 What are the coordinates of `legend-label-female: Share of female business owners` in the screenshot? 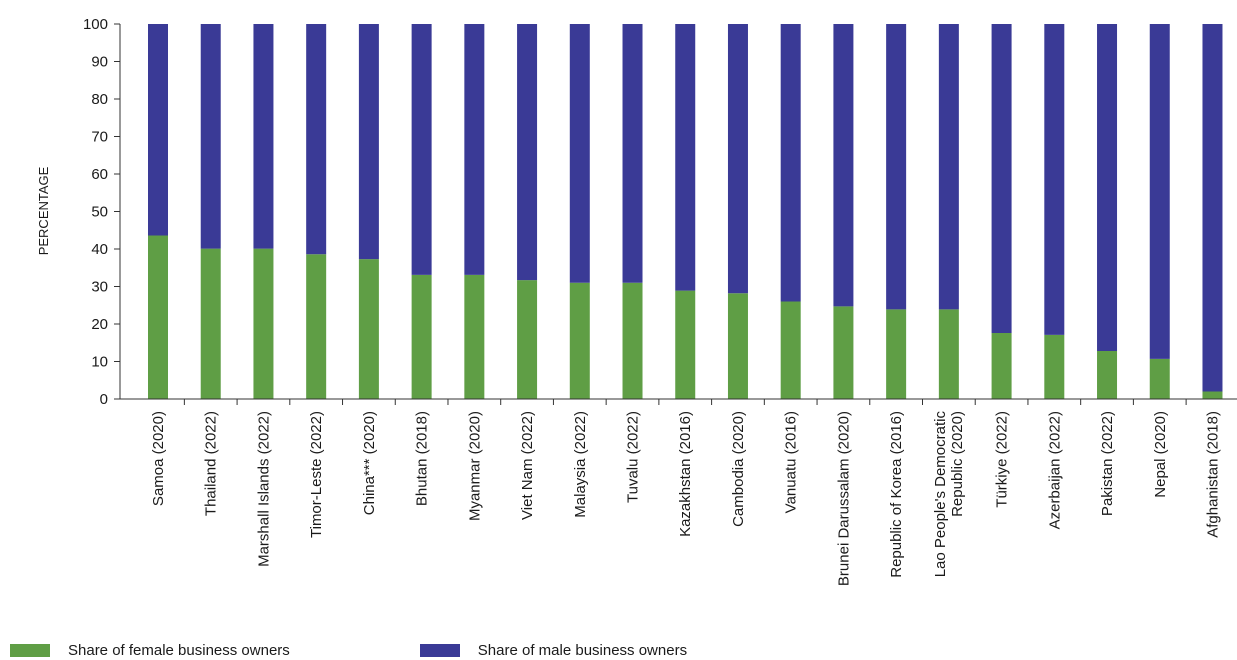 It's located at (179, 650).